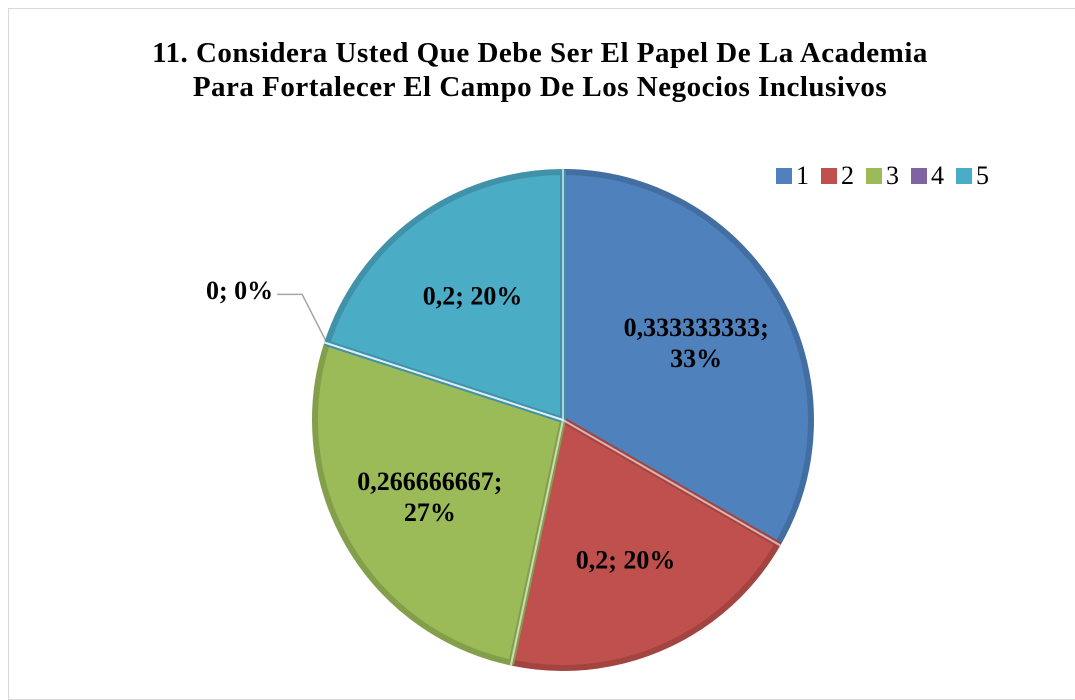 This screenshot has height=700, width=1075. Describe the element at coordinates (892, 175) in the screenshot. I see `legend-label: 3` at that location.